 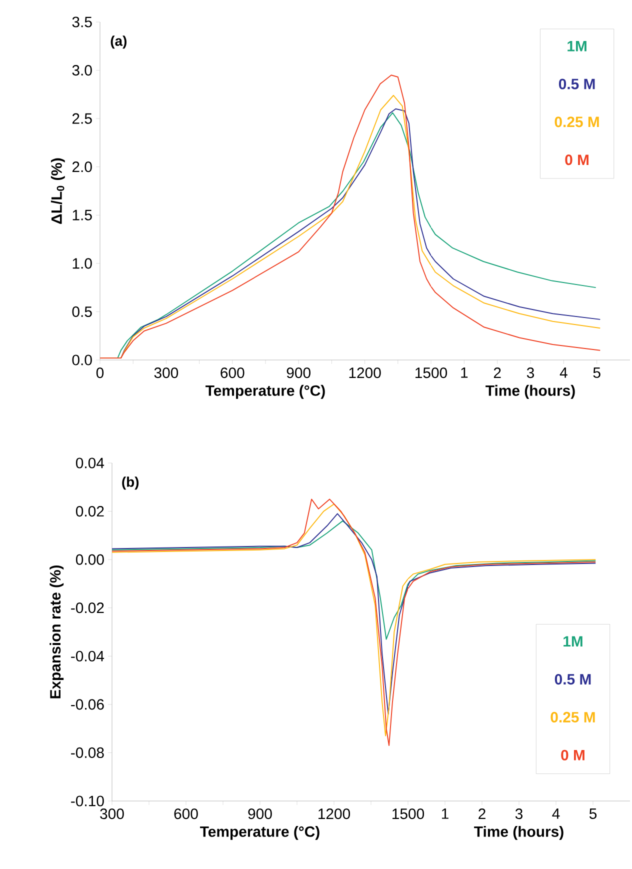 I want to click on y-tick-label: 3.0, so click(x=82, y=70).